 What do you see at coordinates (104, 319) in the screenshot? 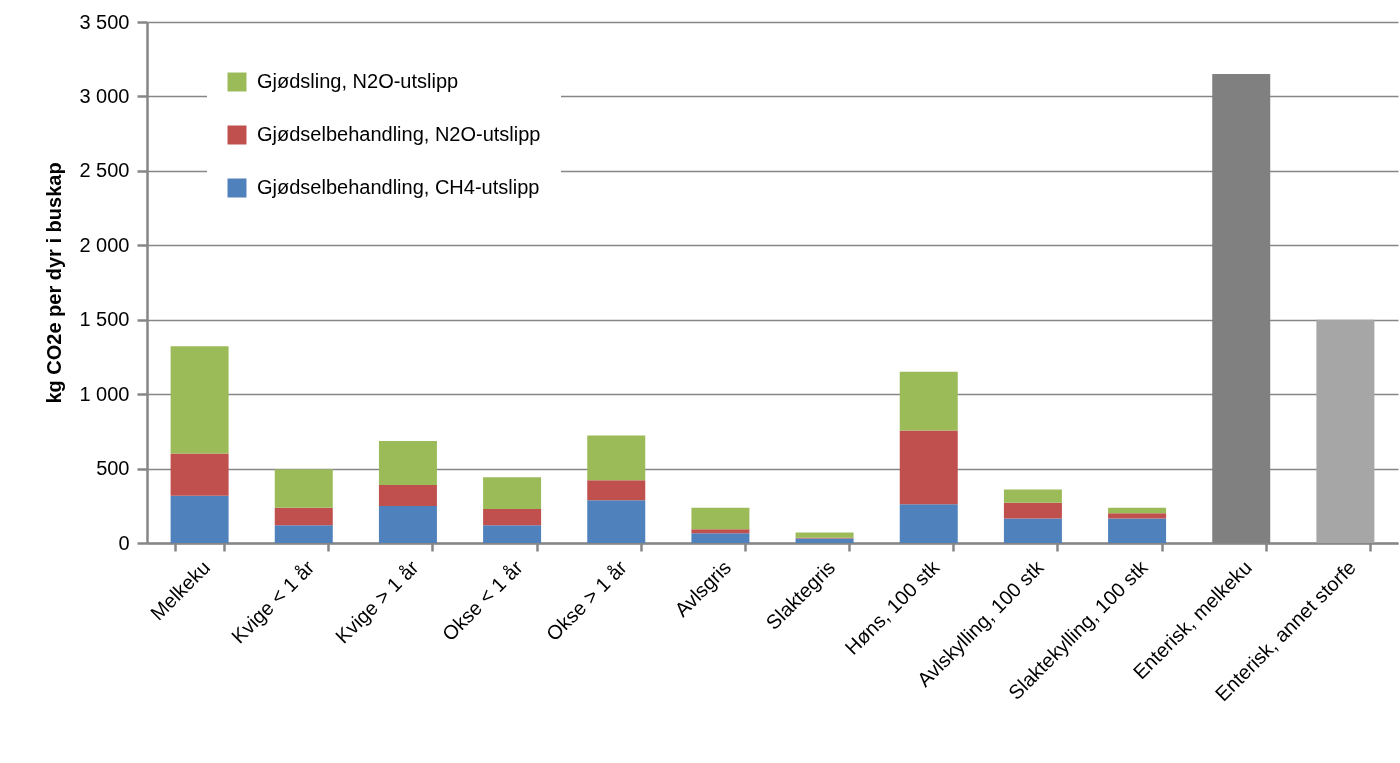
I see `y-tick-label: 1 500` at bounding box center [104, 319].